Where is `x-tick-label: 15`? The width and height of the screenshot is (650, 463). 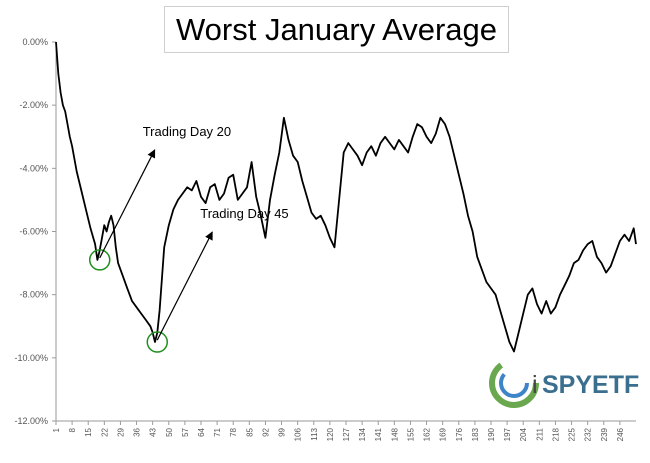 x-tick-label: 15 is located at coordinates (88, 431).